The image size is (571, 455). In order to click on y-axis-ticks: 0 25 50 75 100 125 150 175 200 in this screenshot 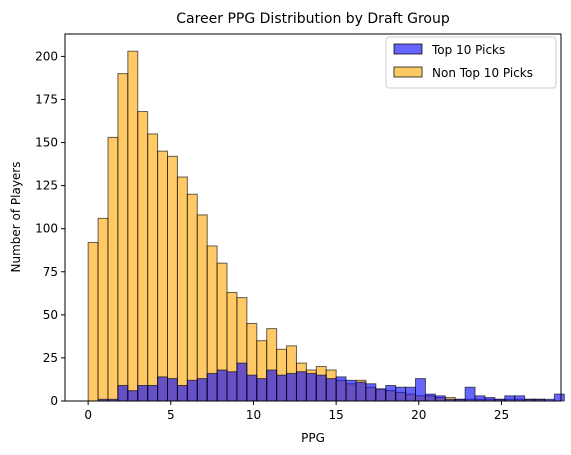, I will do `click(50, 228)`.